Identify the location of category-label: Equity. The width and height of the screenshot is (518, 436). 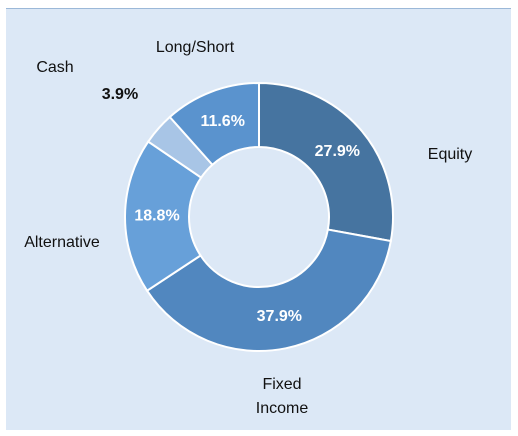
(450, 154).